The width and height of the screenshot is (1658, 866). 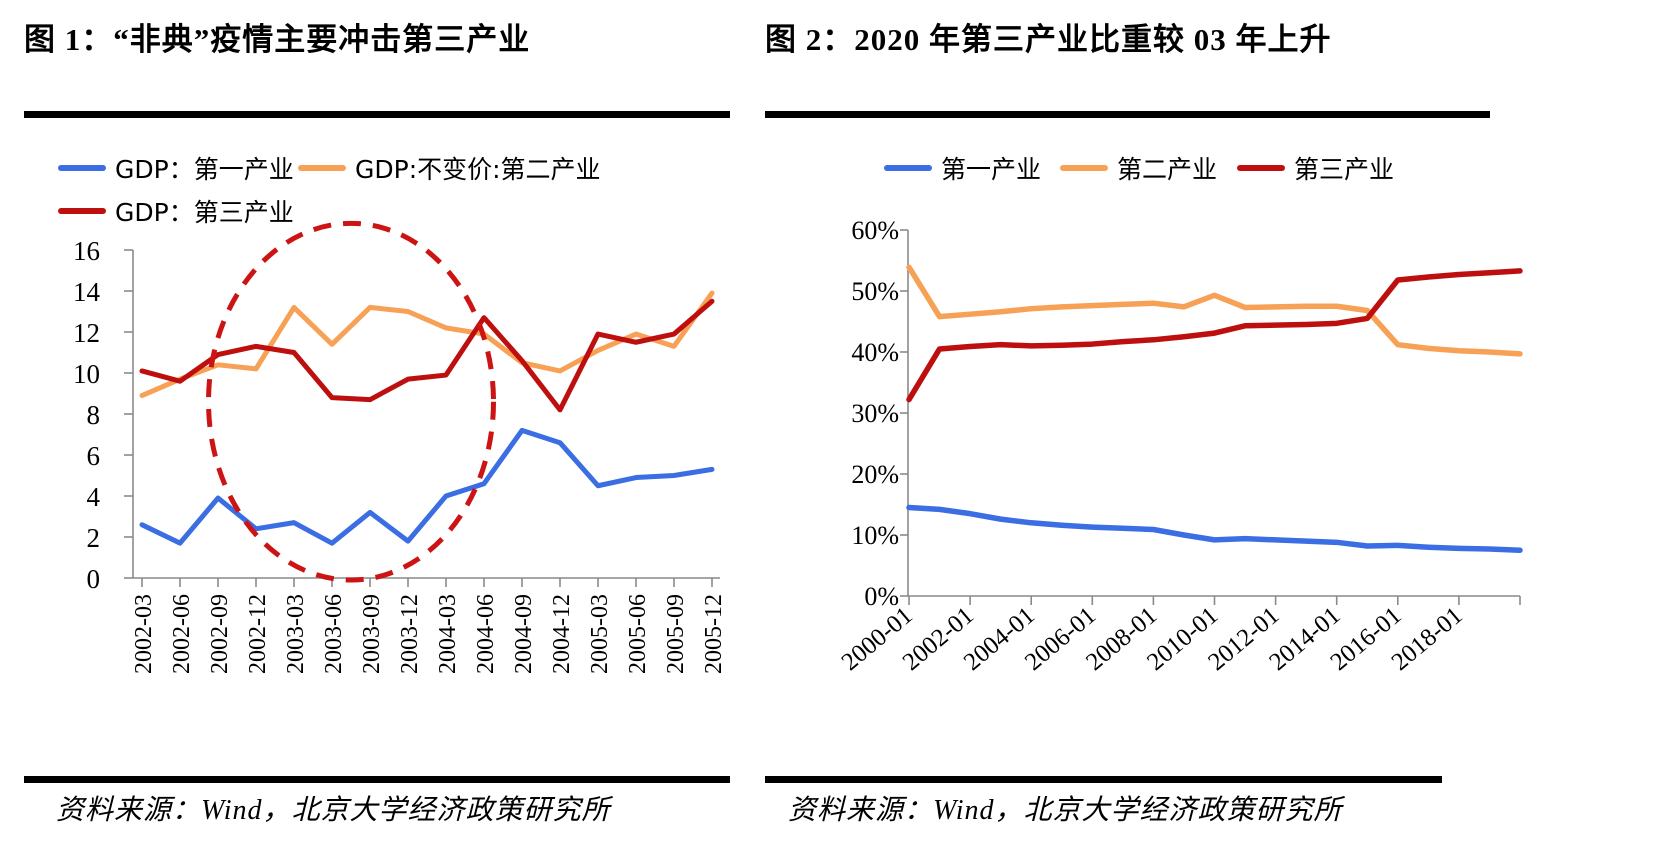 I want to click on legend-label: 第二产业, so click(x=1167, y=169).